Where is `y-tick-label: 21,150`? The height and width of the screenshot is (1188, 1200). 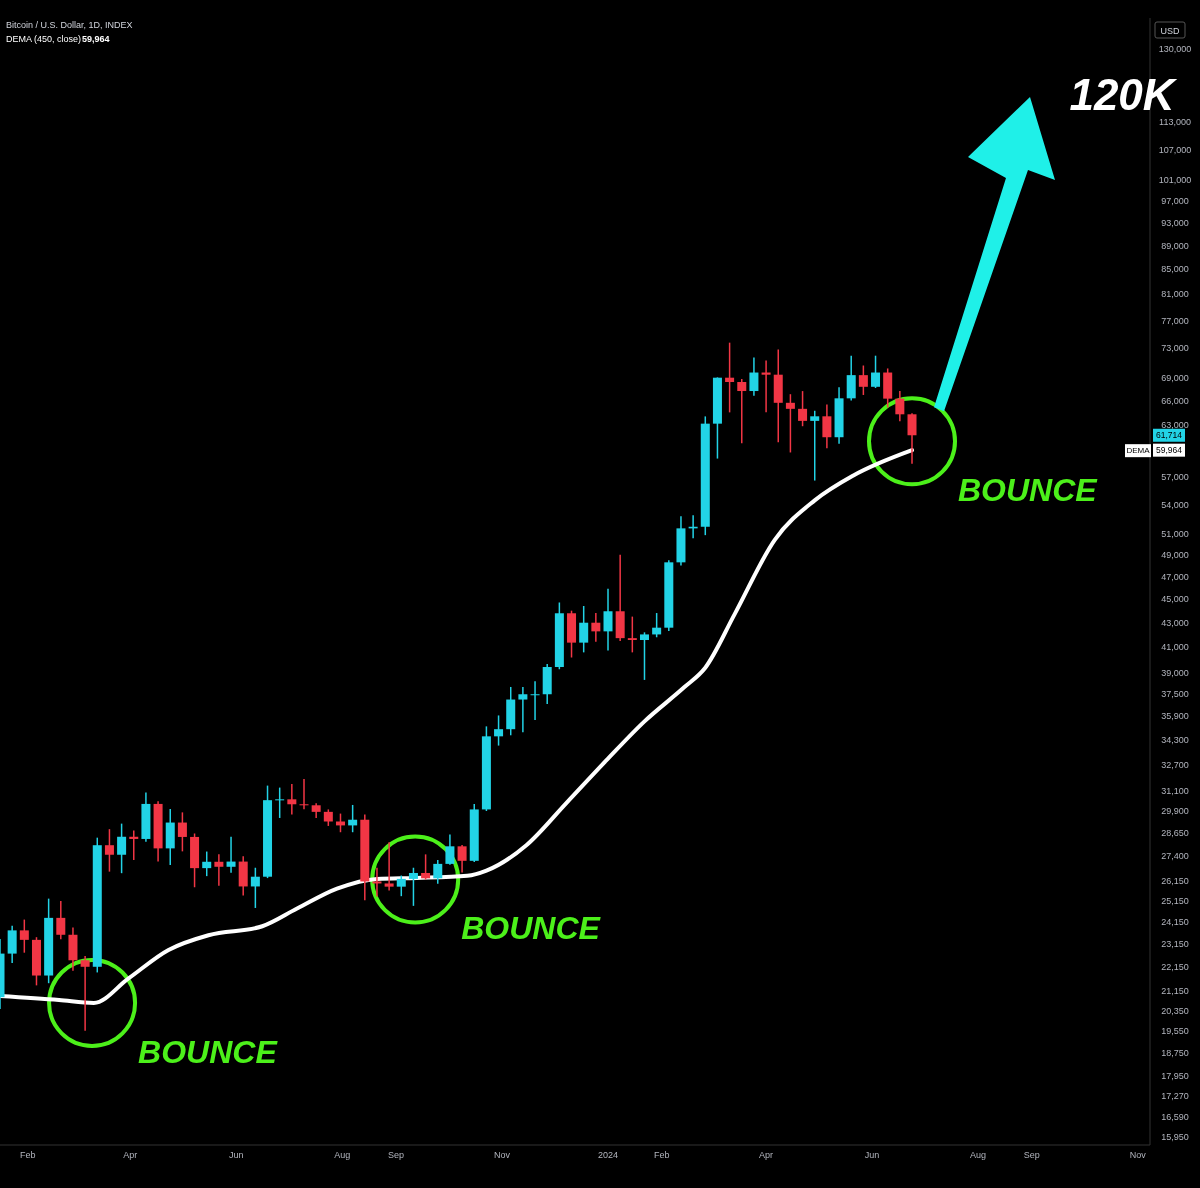
y-tick-label: 21,150 is located at coordinates (1175, 990).